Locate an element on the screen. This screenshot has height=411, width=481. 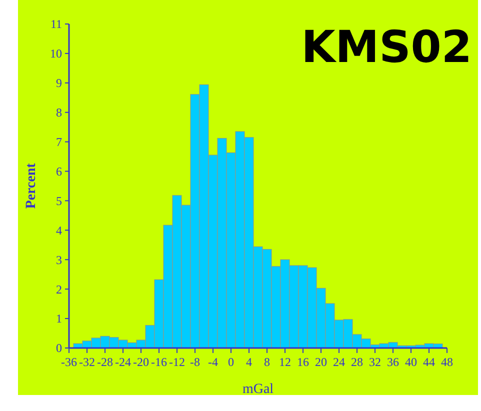
y-tick-label: 5 is located at coordinates (59, 201).